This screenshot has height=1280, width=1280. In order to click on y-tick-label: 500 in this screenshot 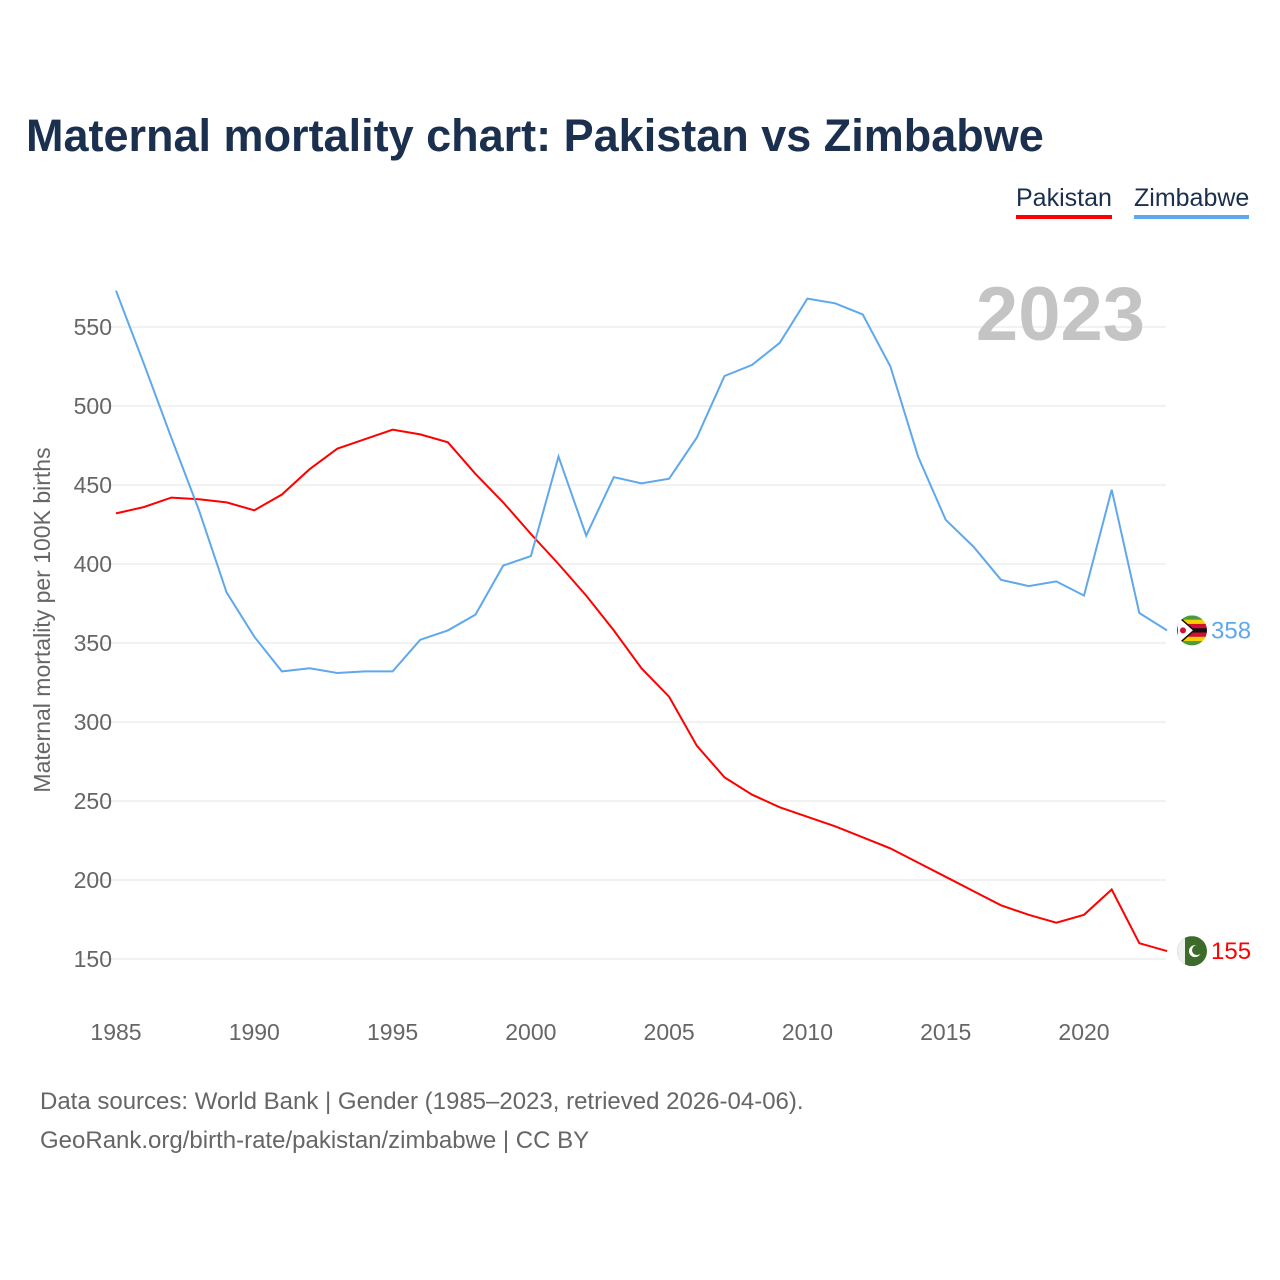, I will do `click(93, 406)`.